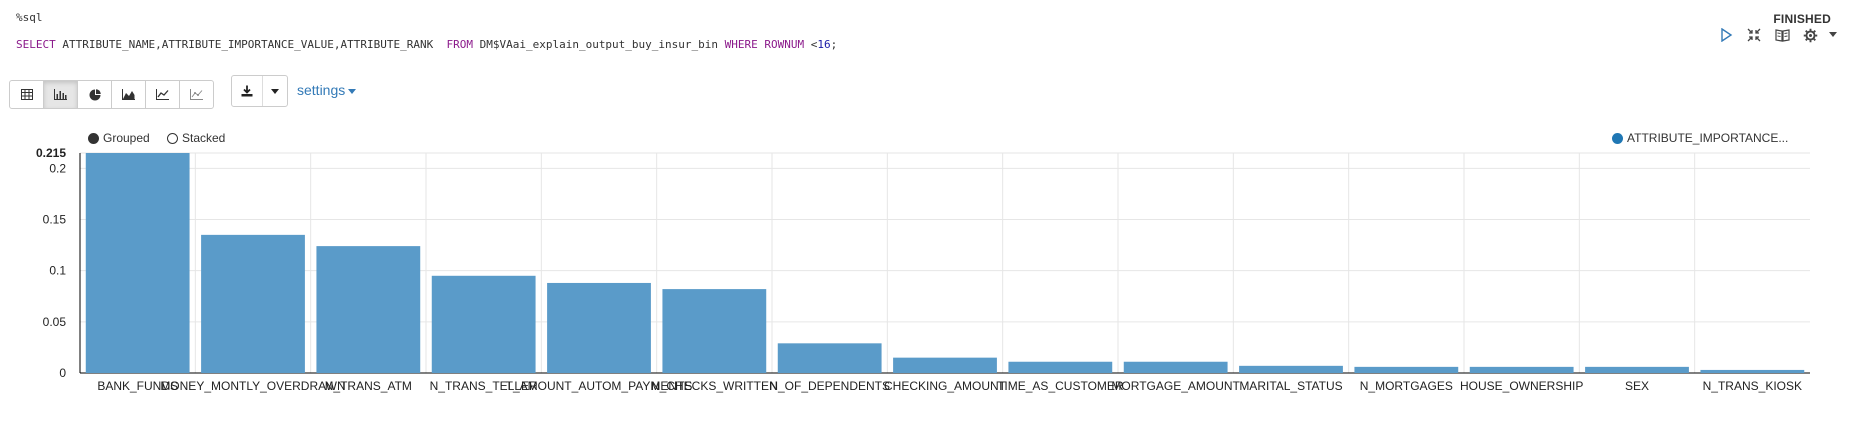 The height and width of the screenshot is (434, 1851). Describe the element at coordinates (945, 386) in the screenshot. I see `x-tick-label: CHECKING_AMOUNT` at that location.